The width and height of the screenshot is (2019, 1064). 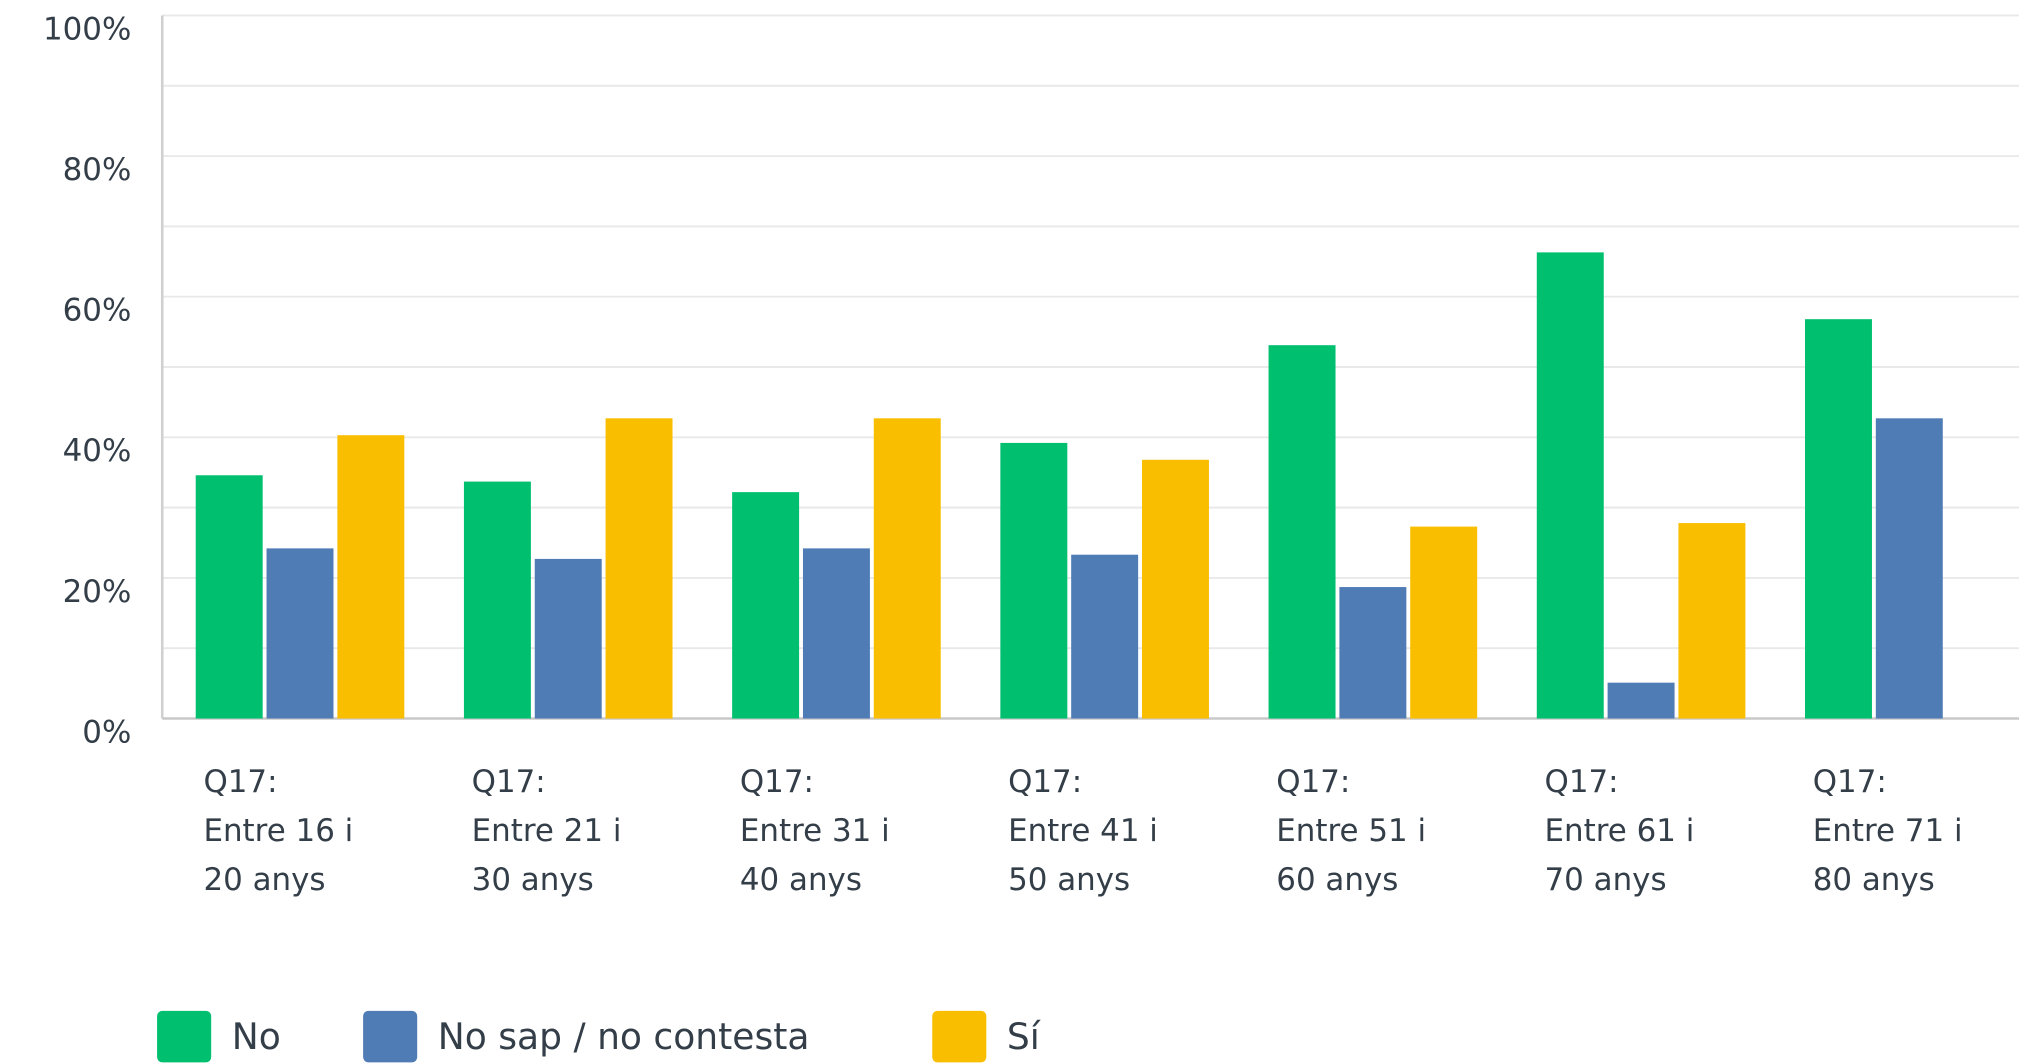 I want to click on x-tick-label: Q17: Entre 71 i 80 anys, so click(x=1887, y=830).